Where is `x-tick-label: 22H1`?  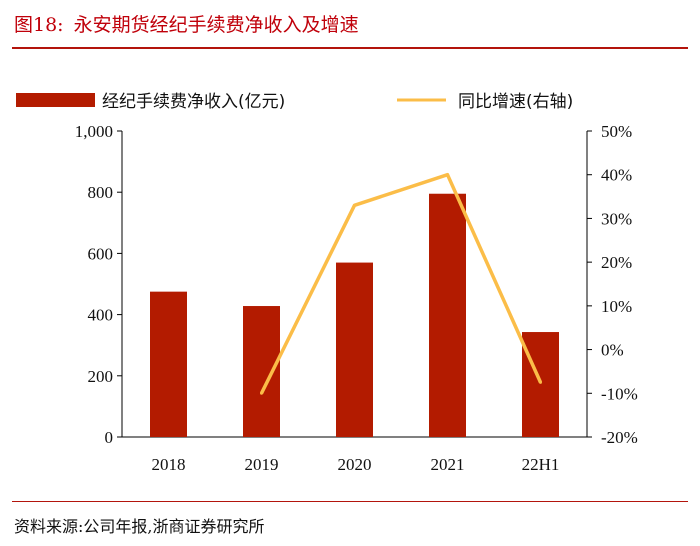
x-tick-label: 22H1 is located at coordinates (541, 464).